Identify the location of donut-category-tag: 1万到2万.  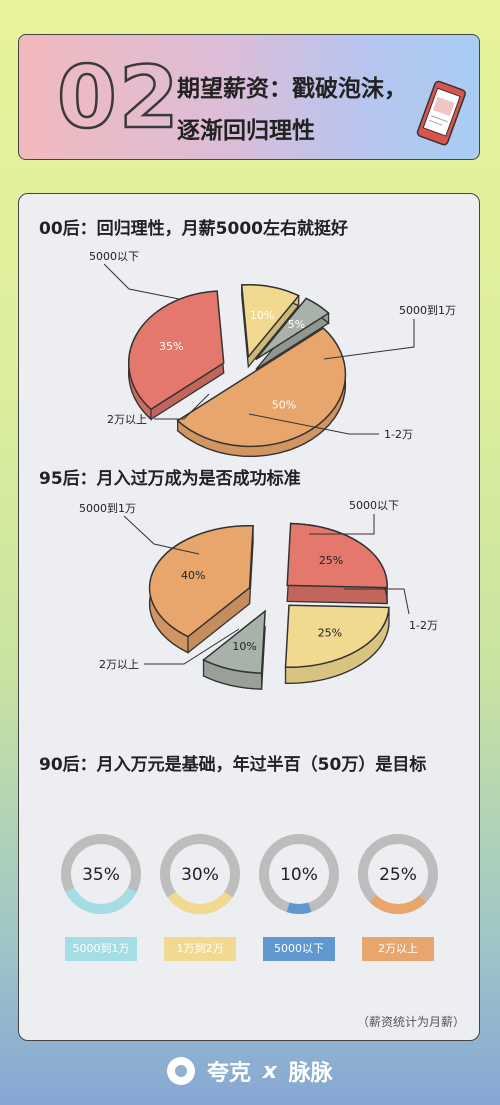
(200, 949).